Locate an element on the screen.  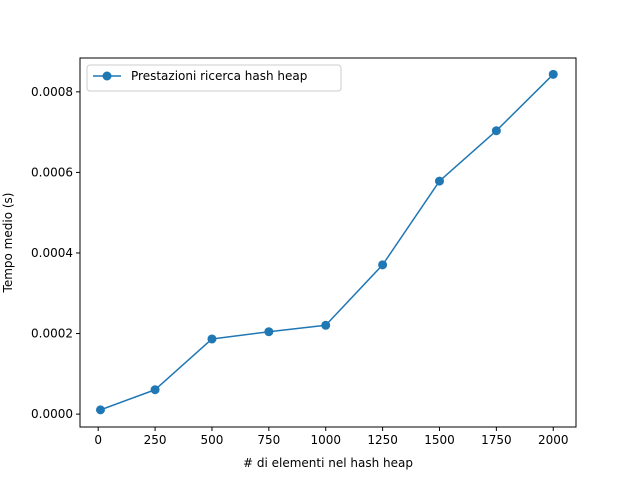
x-axis-label: # di elementi nel hash heap is located at coordinates (328, 463).